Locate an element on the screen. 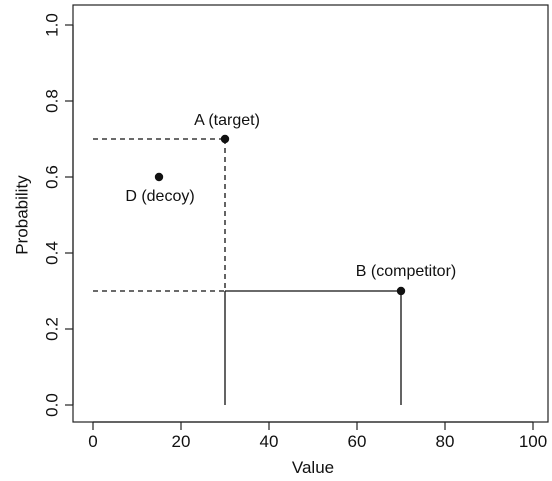  x-tick-label: 100 is located at coordinates (533, 441).